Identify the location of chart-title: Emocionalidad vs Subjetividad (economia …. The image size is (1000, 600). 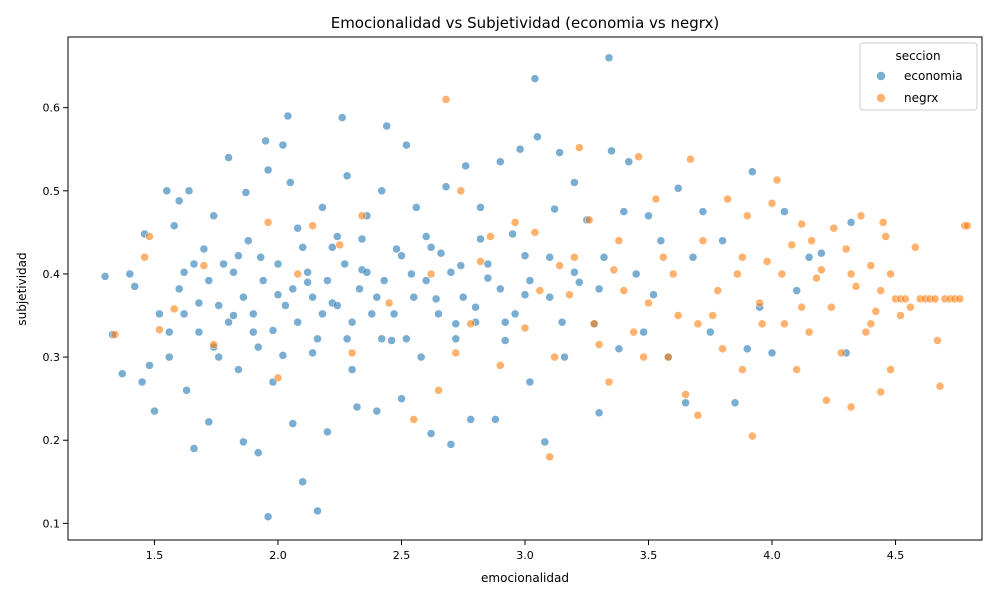
(525, 23).